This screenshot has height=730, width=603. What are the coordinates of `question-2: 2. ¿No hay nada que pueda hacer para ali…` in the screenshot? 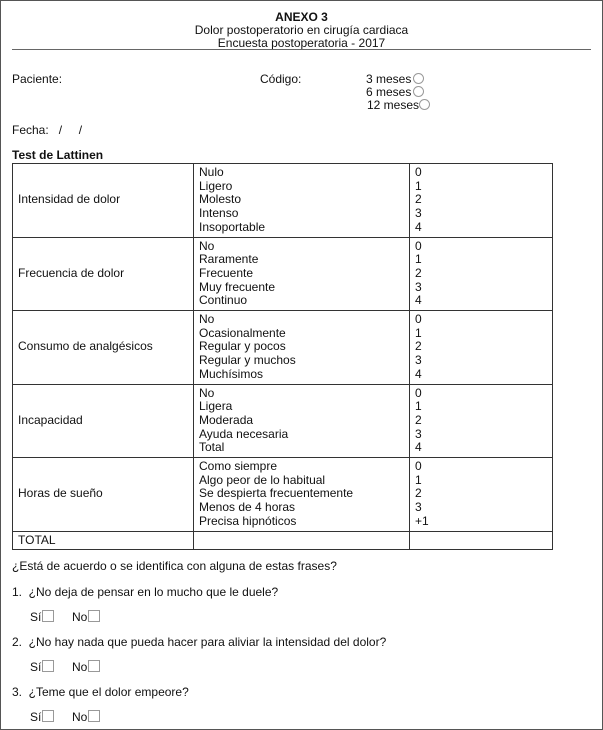 It's located at (199, 642).